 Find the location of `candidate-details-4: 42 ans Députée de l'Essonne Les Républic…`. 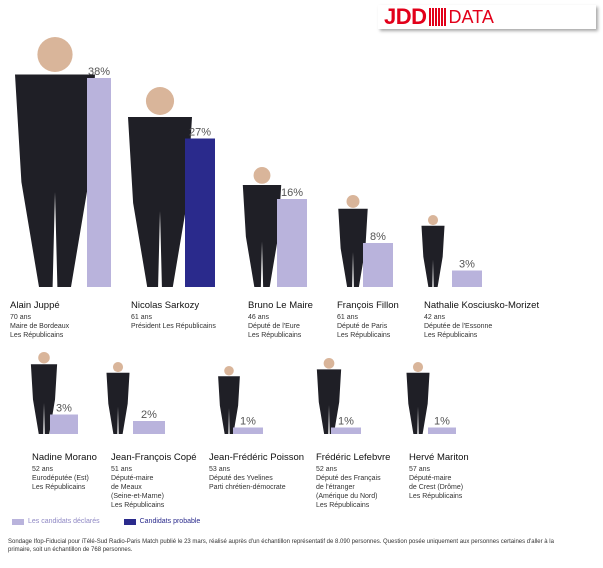

candidate-details-4: 42 ans Députée de l'Essonne Les Républic… is located at coordinates (458, 326).